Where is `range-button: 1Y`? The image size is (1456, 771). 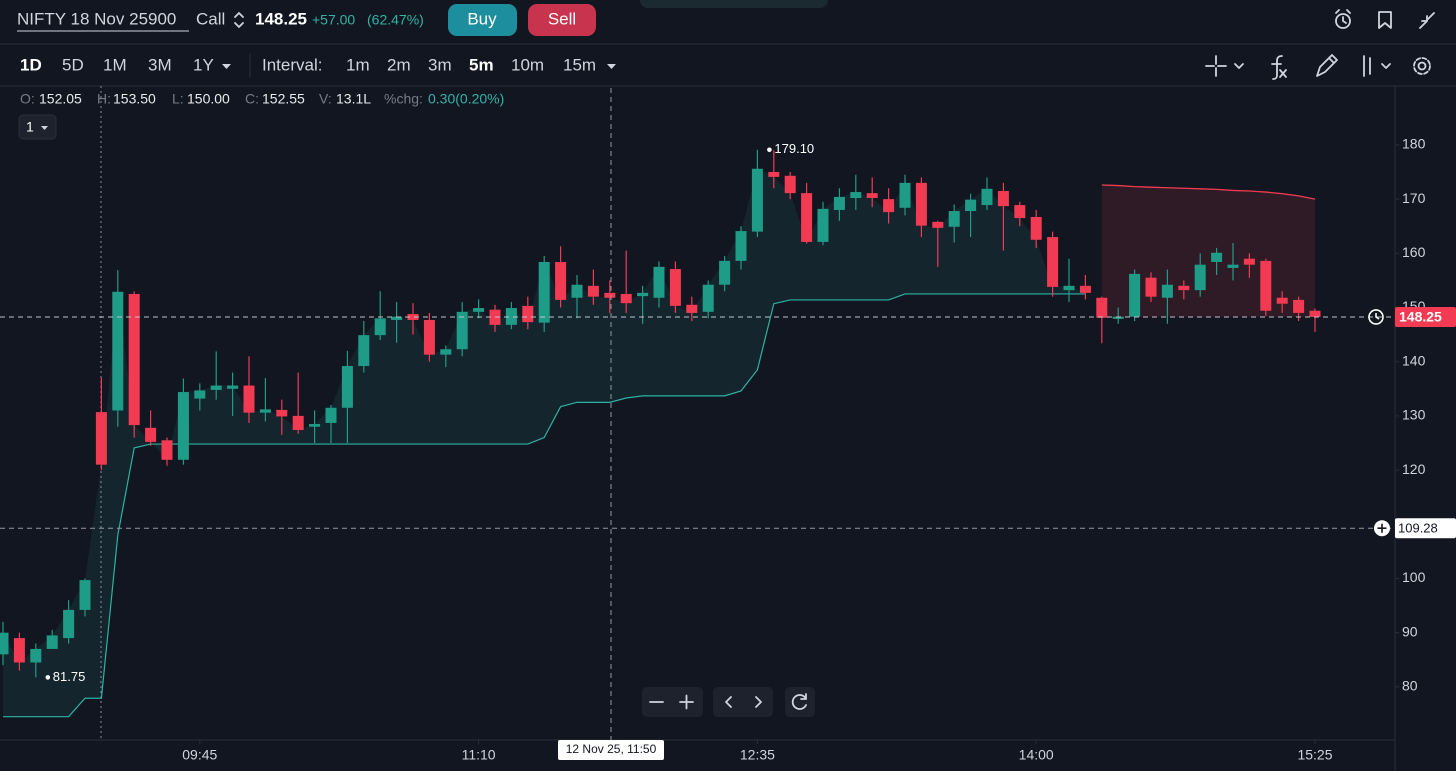
range-button: 1Y is located at coordinates (203, 64).